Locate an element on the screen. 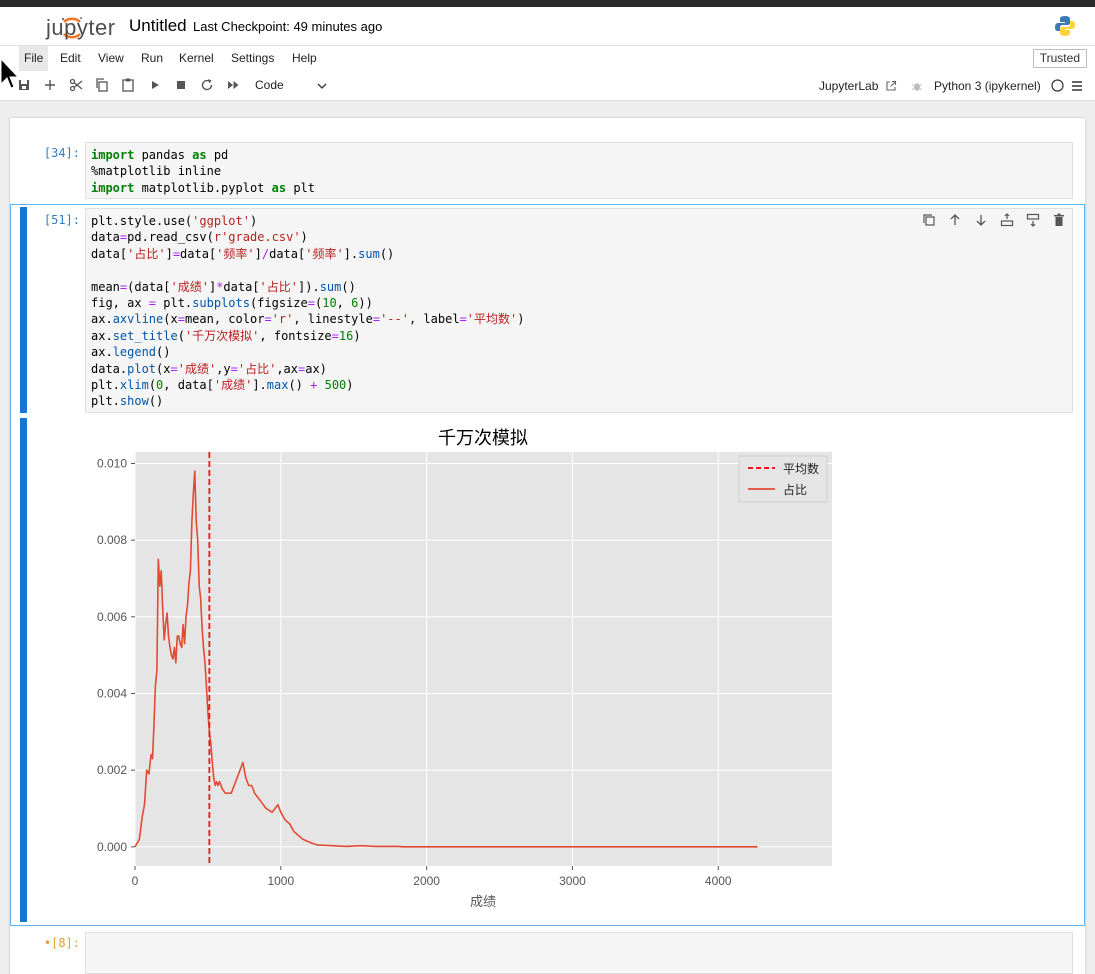 The width and height of the screenshot is (1095, 974). menu-help: Help is located at coordinates (304, 58).